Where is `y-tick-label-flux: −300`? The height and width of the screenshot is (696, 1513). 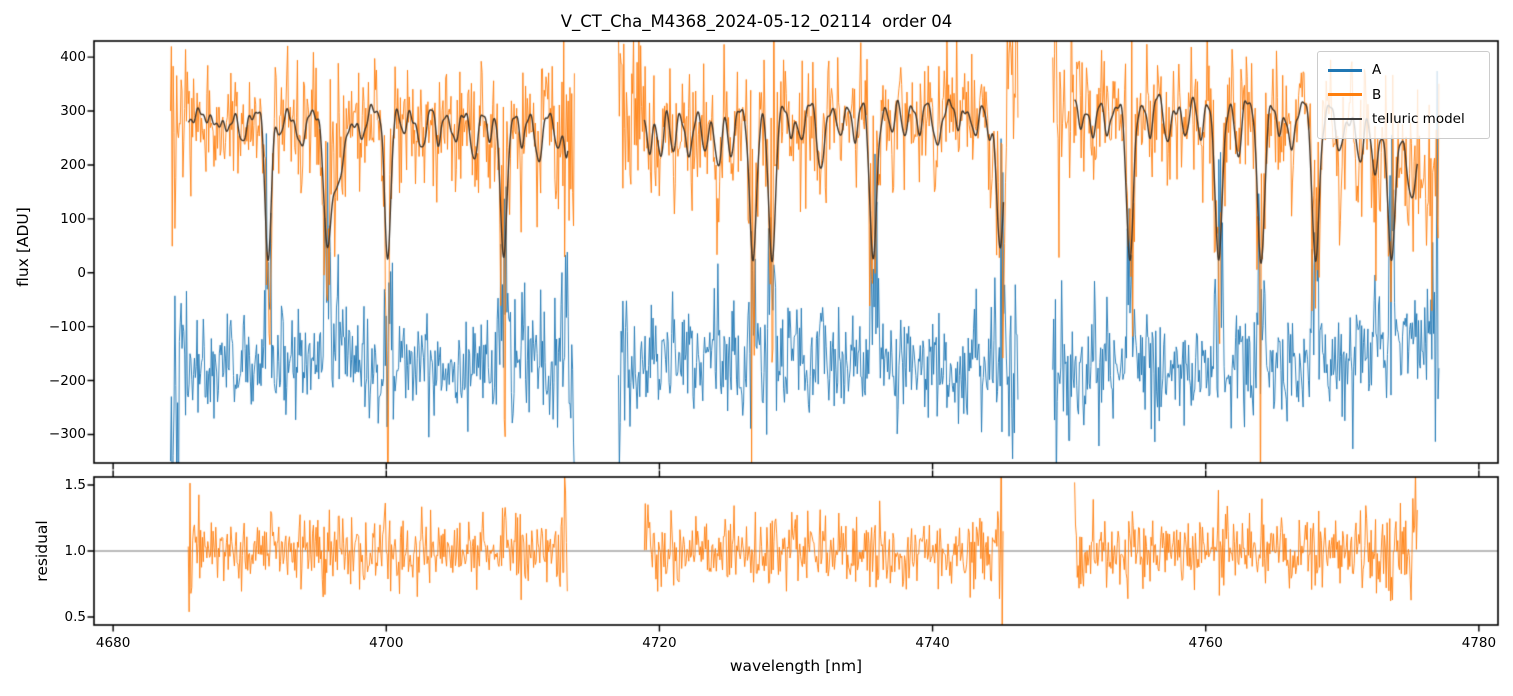
y-tick-label-flux: −300 is located at coordinates (67, 434).